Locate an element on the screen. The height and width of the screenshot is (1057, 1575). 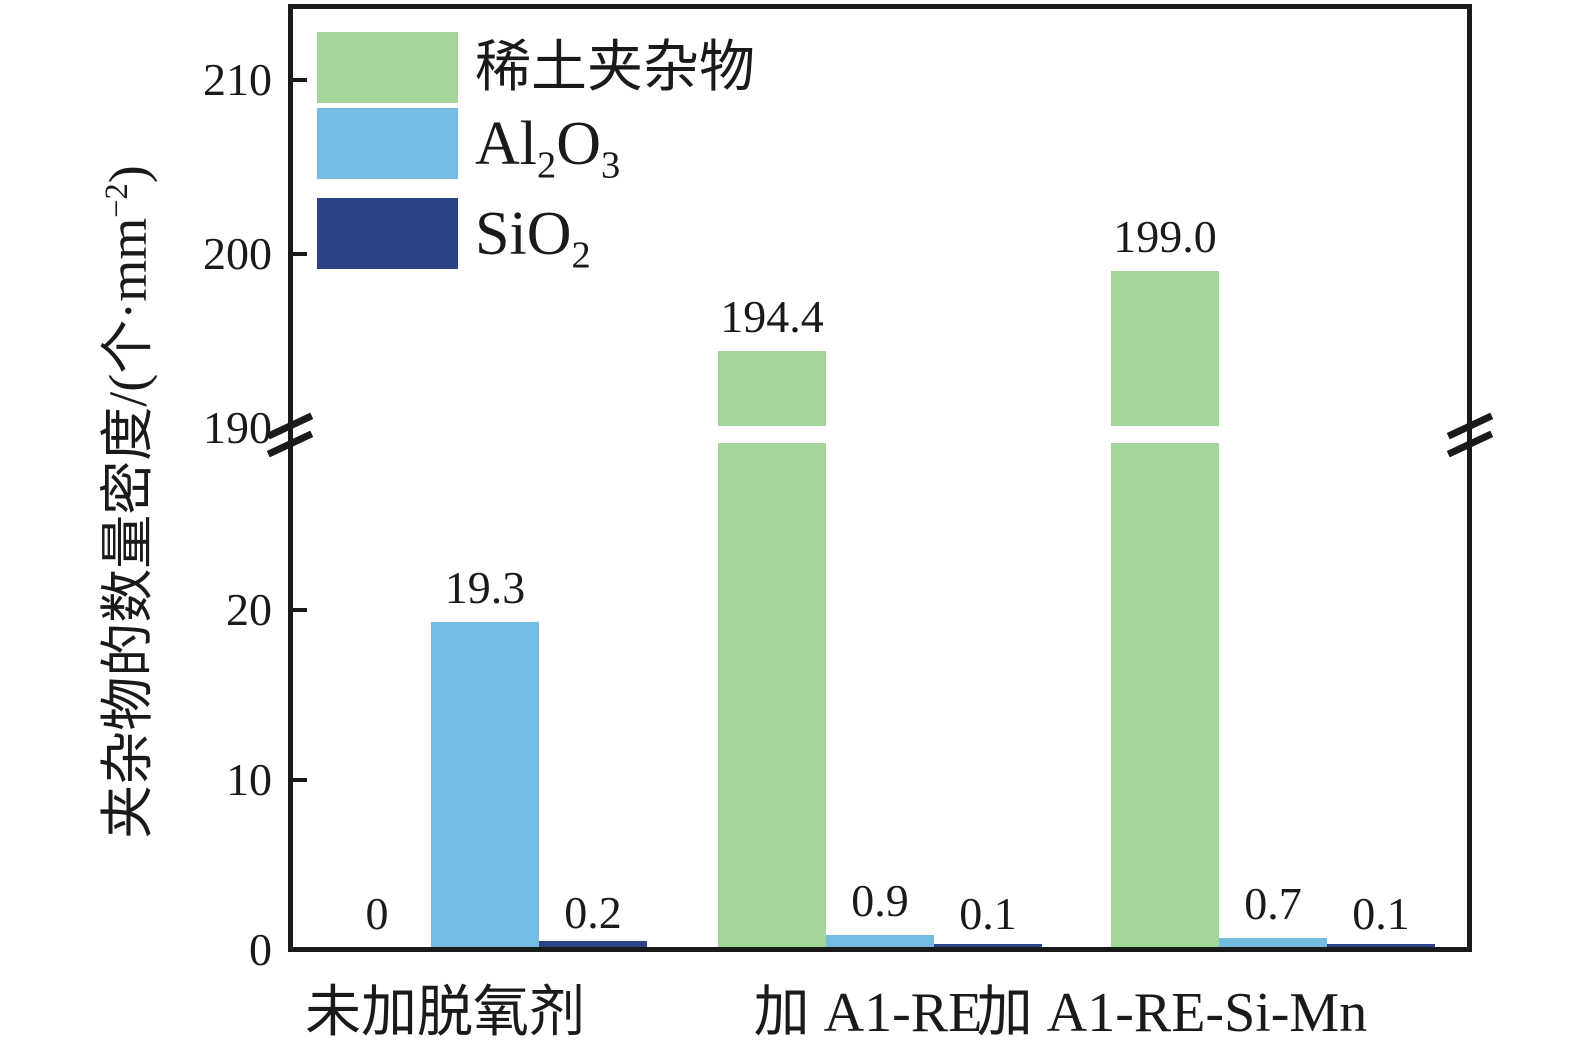
category-label: 加 A1-RE-Si-Mn is located at coordinates (1172, 1013).